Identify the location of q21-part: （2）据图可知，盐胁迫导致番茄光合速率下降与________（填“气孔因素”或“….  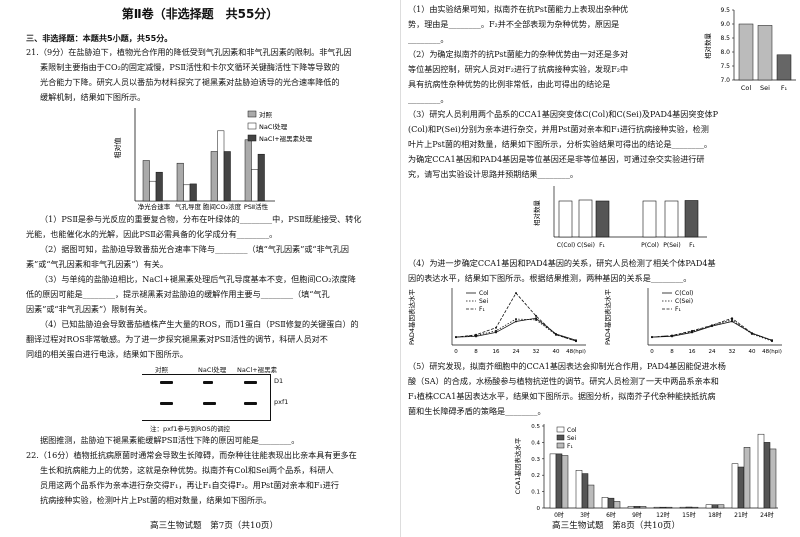
(194, 249).